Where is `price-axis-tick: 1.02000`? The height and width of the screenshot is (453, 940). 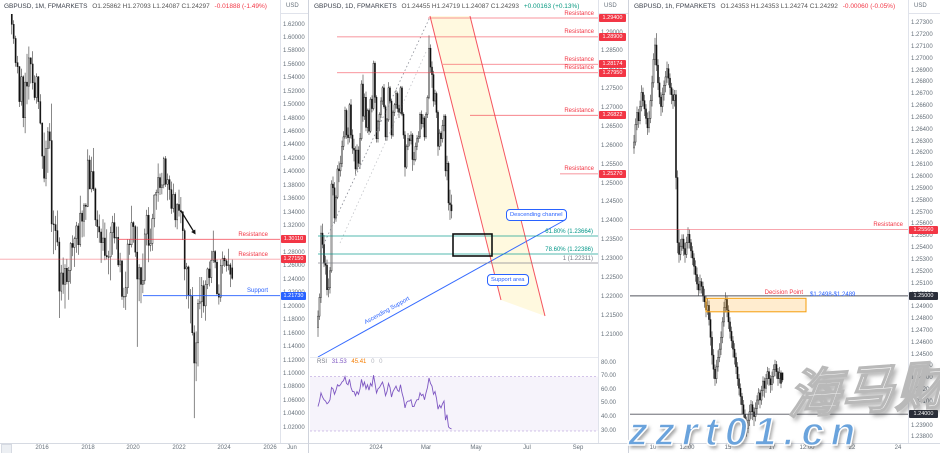
price-axis-tick: 1.02000 is located at coordinates (294, 427).